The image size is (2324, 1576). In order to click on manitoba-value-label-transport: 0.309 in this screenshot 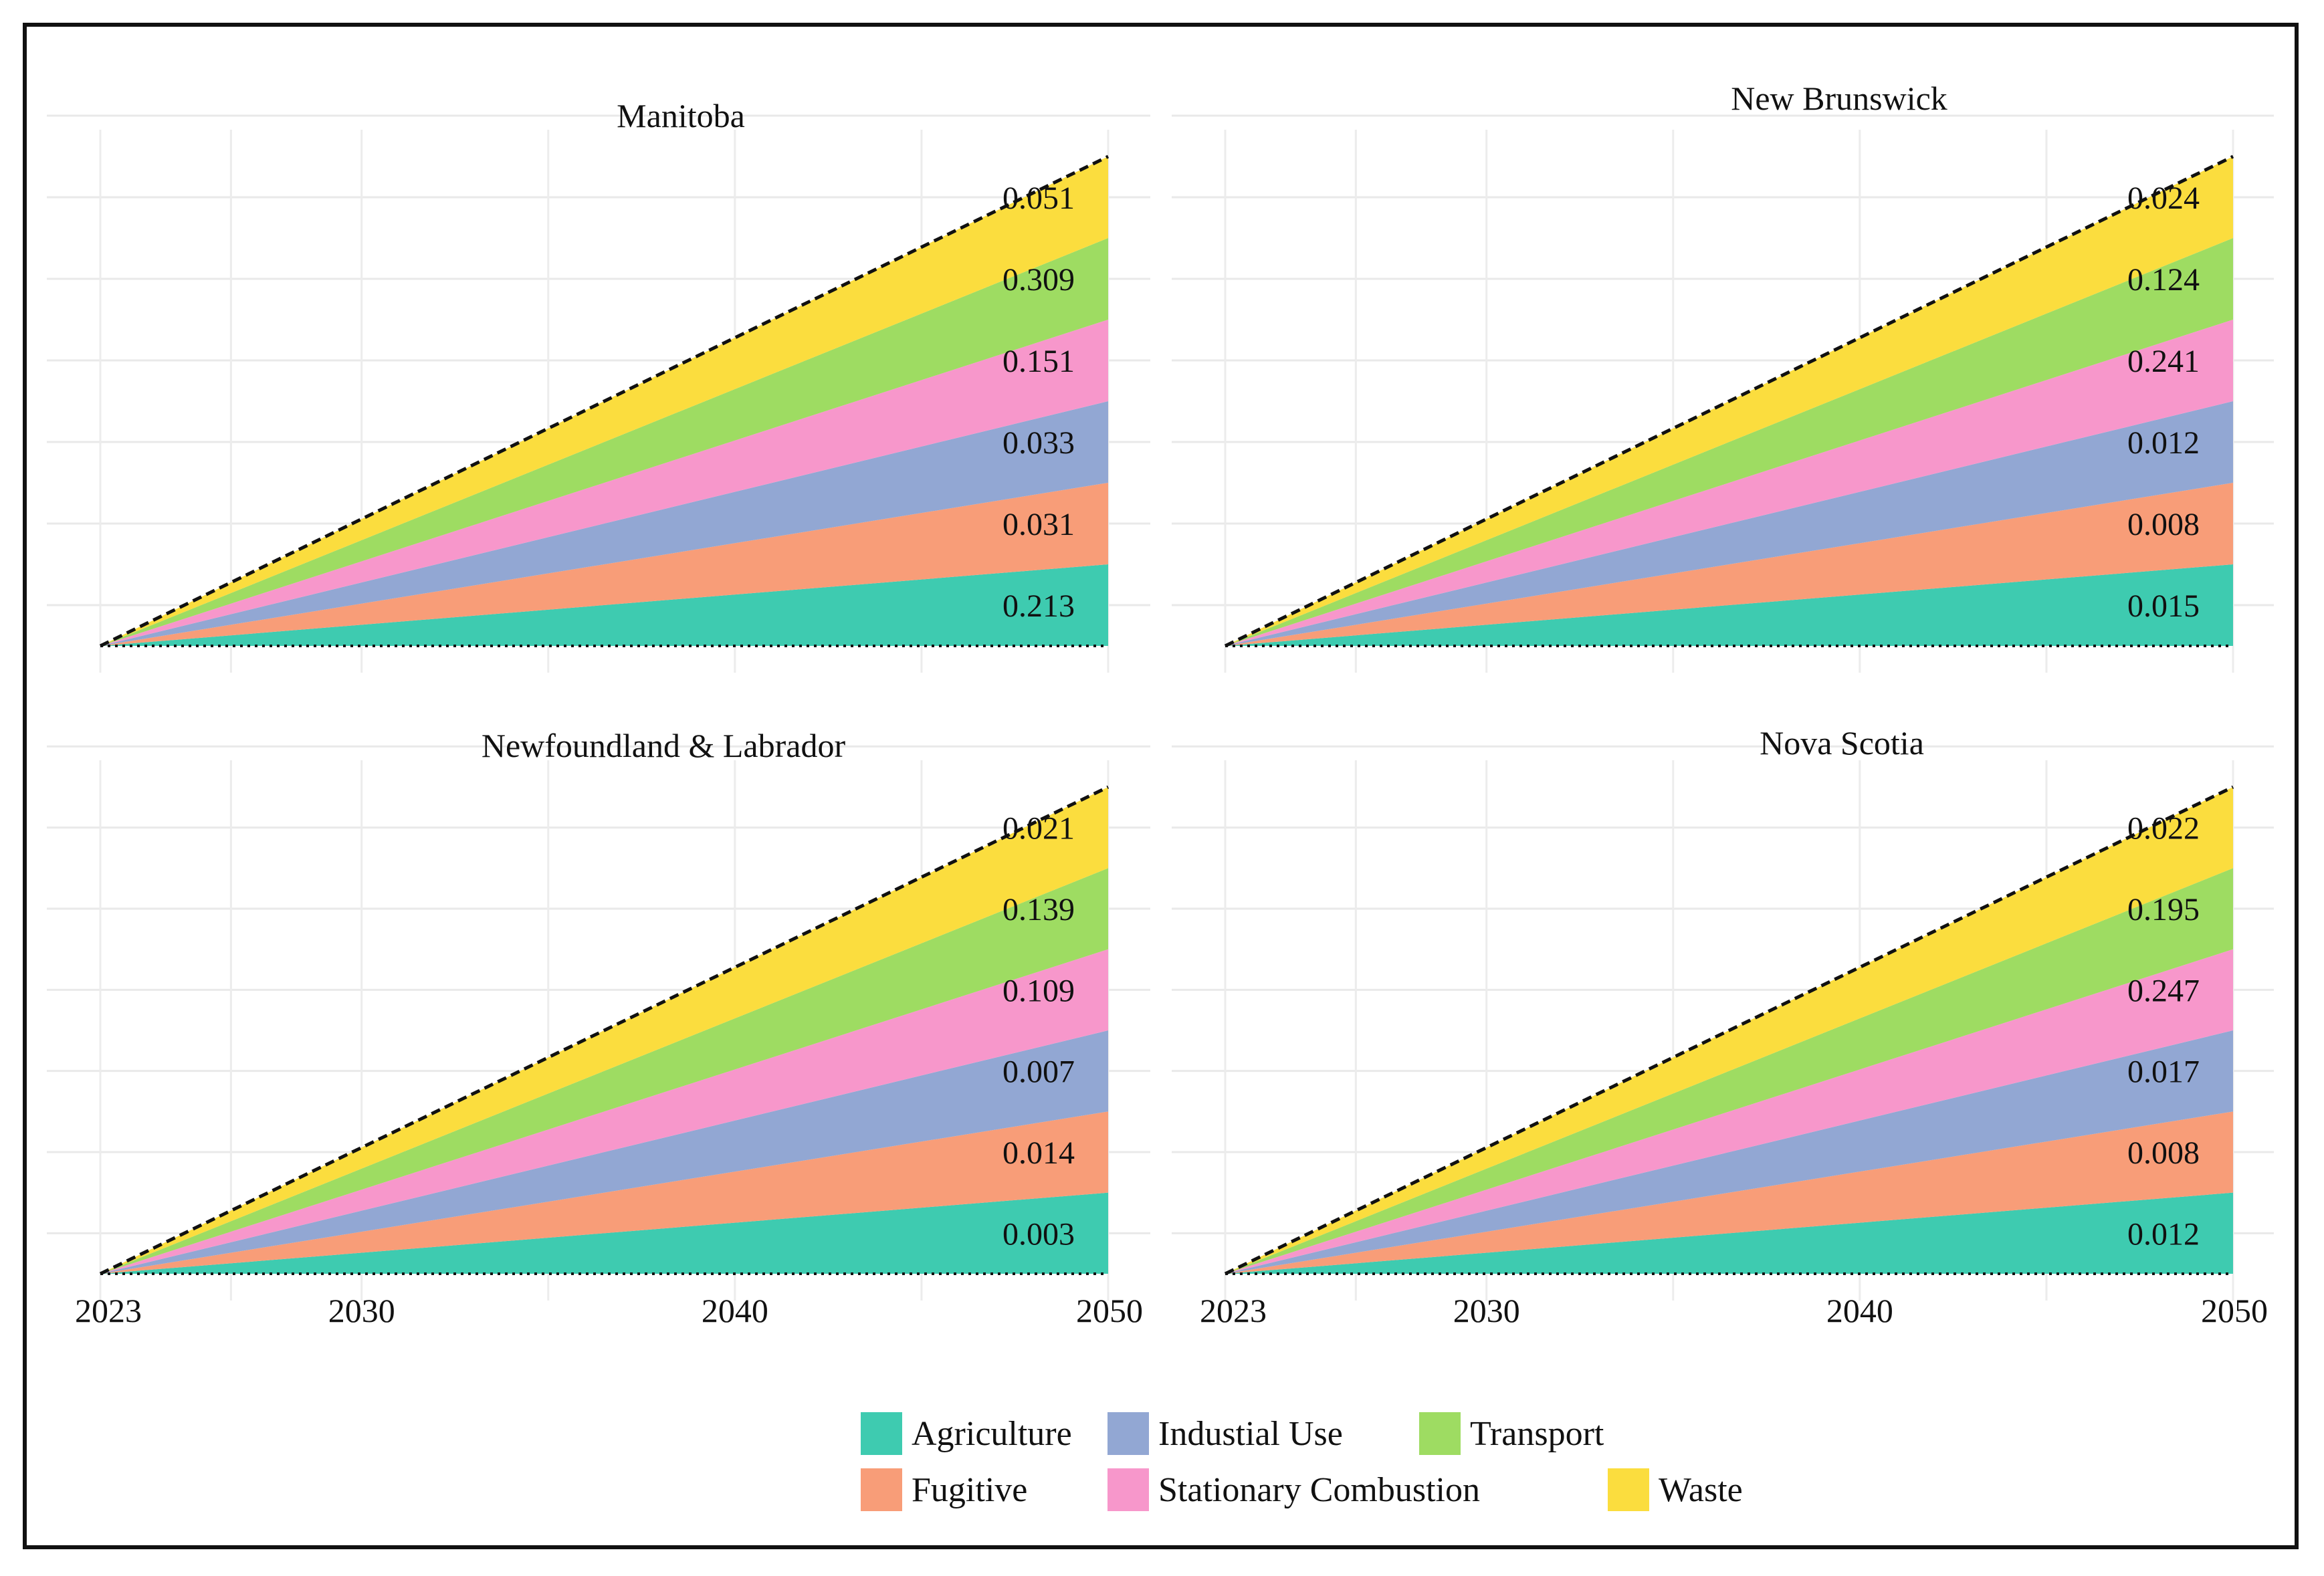, I will do `click(1038, 280)`.